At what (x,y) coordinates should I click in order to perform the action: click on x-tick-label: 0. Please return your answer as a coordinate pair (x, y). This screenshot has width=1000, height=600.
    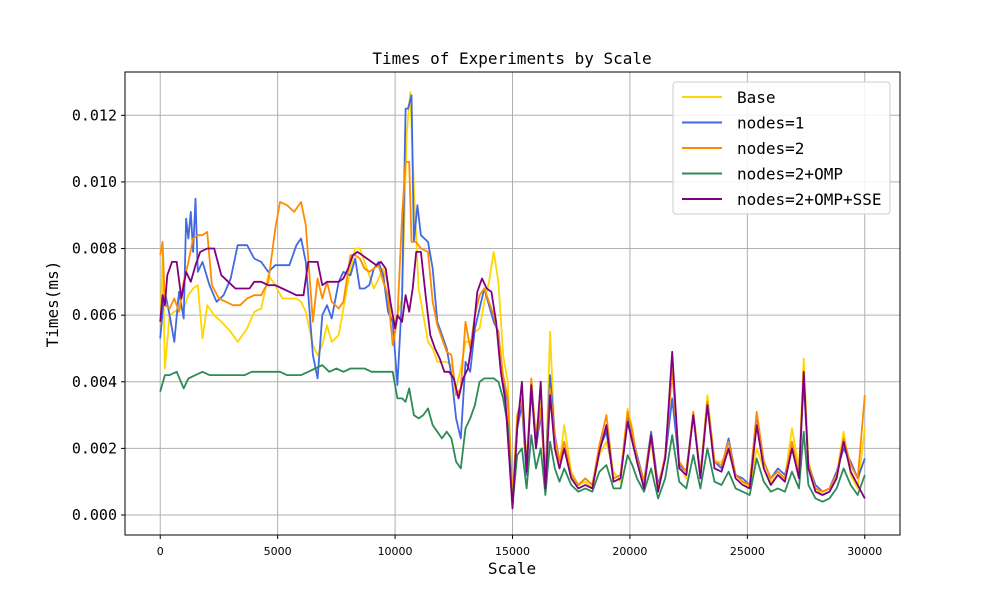
    Looking at the image, I should click on (160, 551).